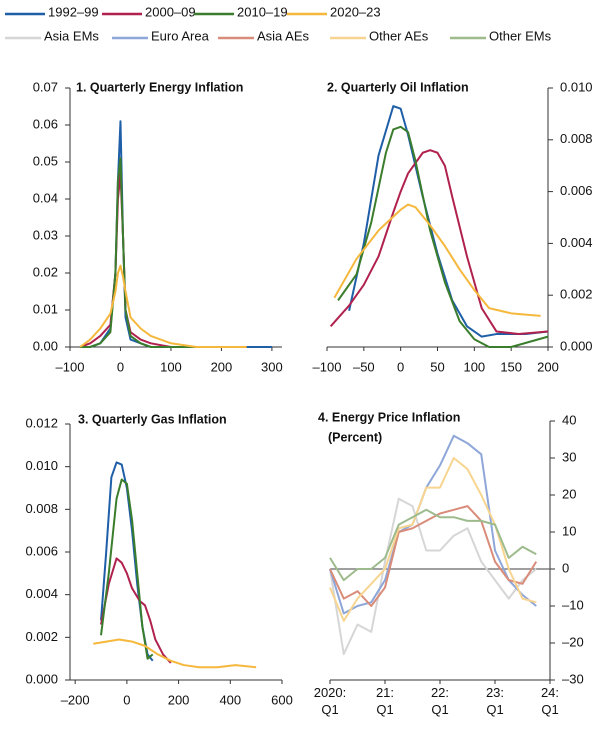  What do you see at coordinates (283, 35) in the screenshot?
I see `legend-label: Asia AEs` at bounding box center [283, 35].